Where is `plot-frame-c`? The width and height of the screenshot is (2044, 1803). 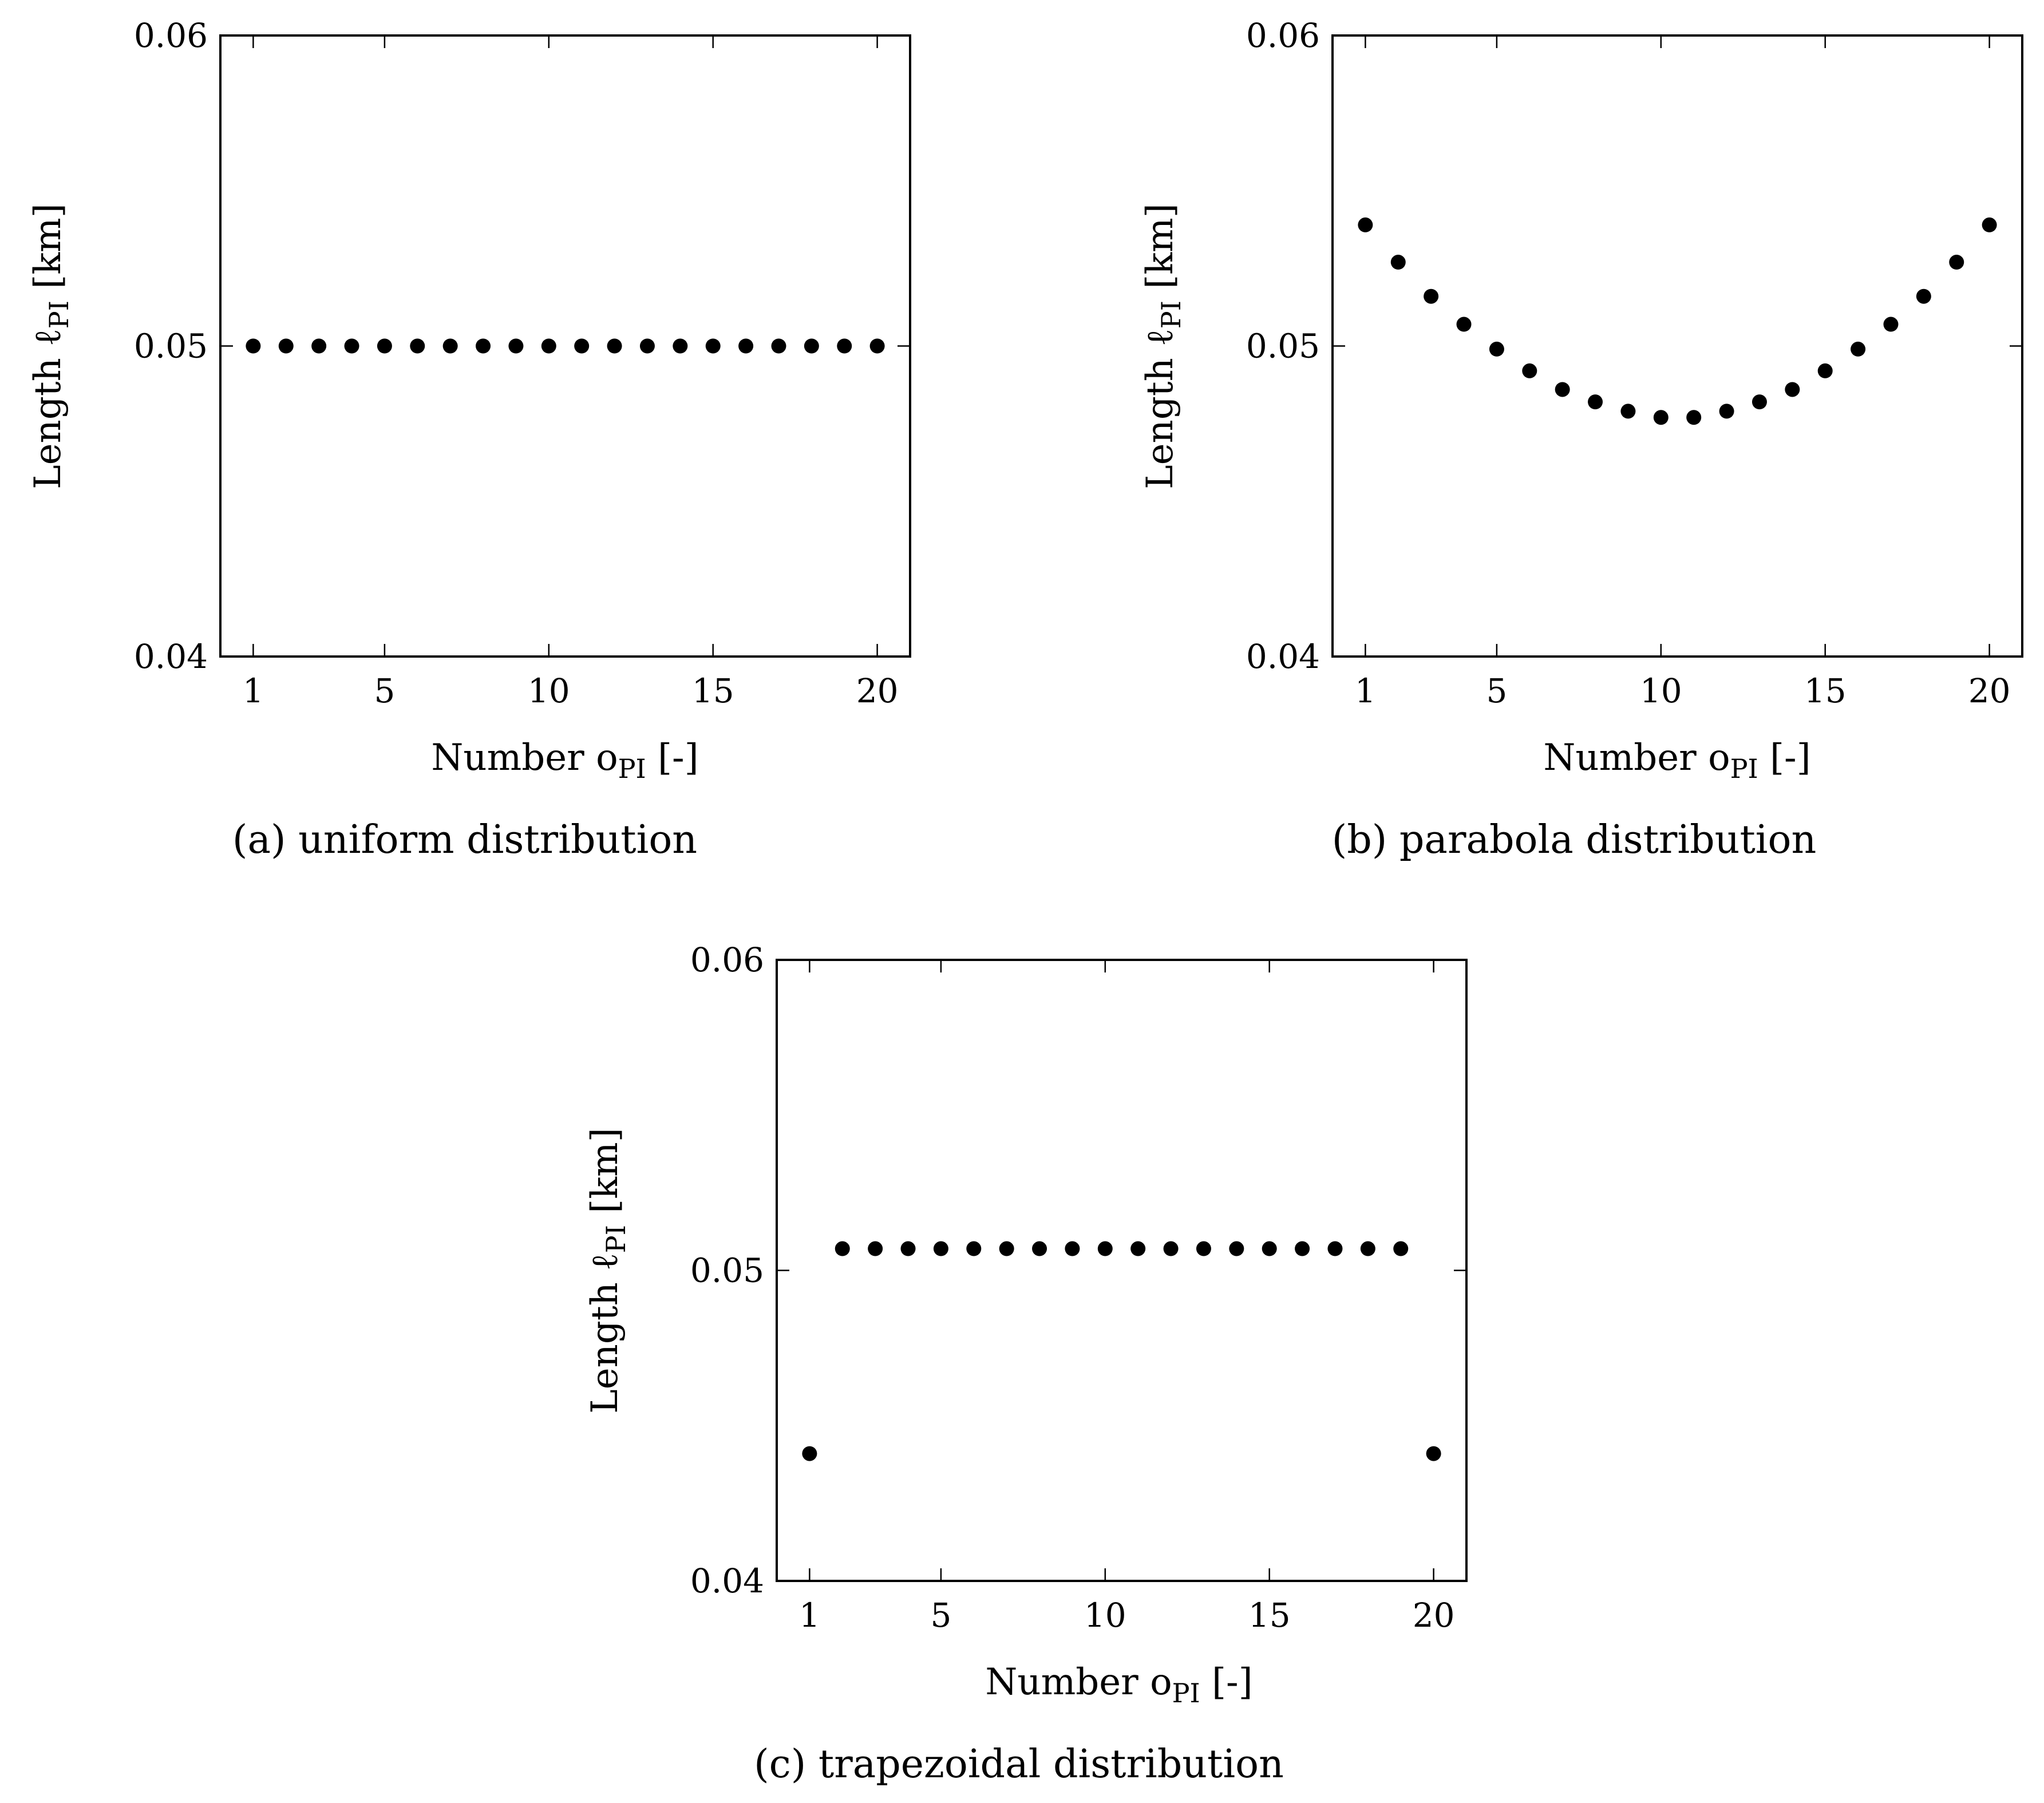 plot-frame-c is located at coordinates (1122, 1270).